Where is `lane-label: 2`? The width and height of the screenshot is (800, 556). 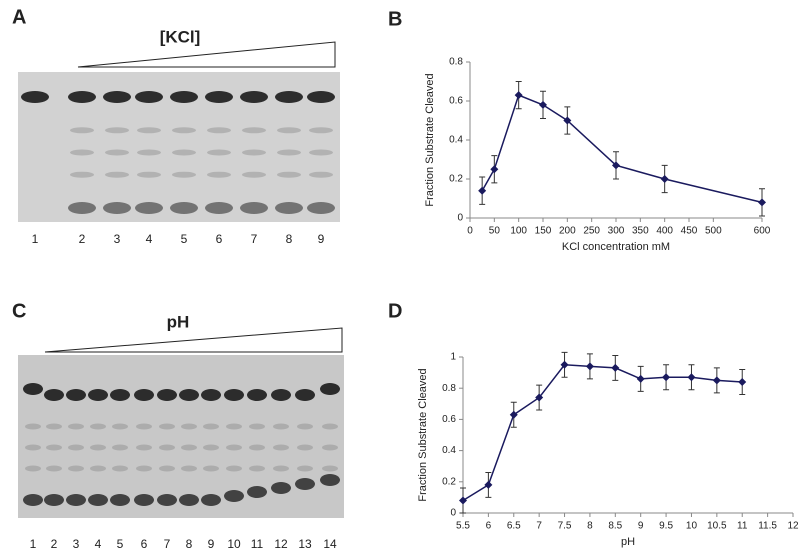 lane-label: 2 is located at coordinates (82, 239).